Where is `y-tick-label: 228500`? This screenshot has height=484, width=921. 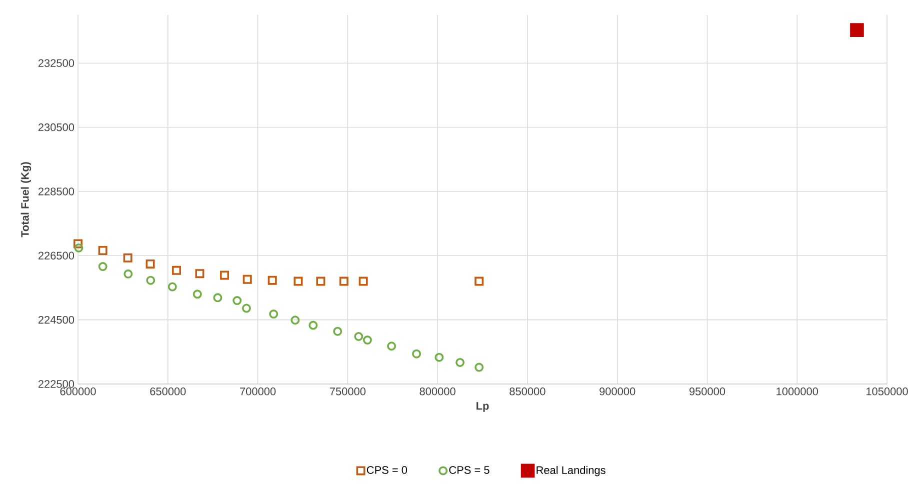 y-tick-label: 228500 is located at coordinates (56, 192).